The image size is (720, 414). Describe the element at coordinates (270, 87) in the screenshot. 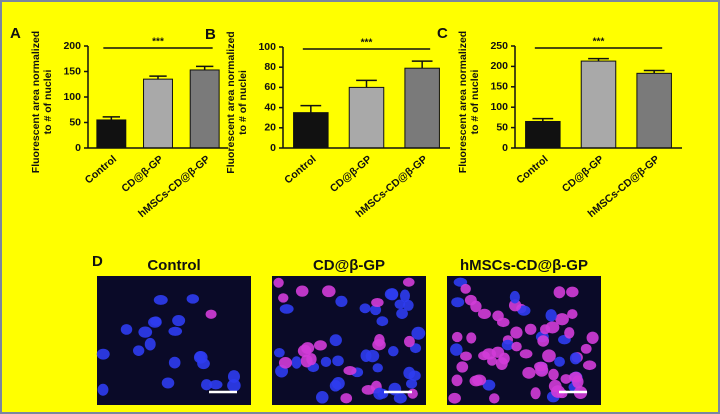

I see `y-tick-label: 60` at that location.